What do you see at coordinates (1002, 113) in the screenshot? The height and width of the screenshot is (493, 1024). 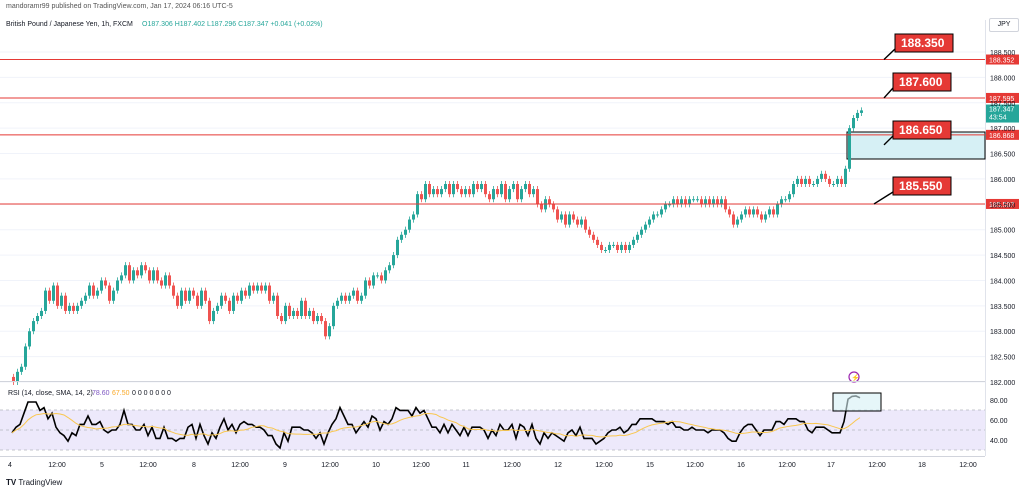 I see `last-price-tag` at bounding box center [1002, 113].